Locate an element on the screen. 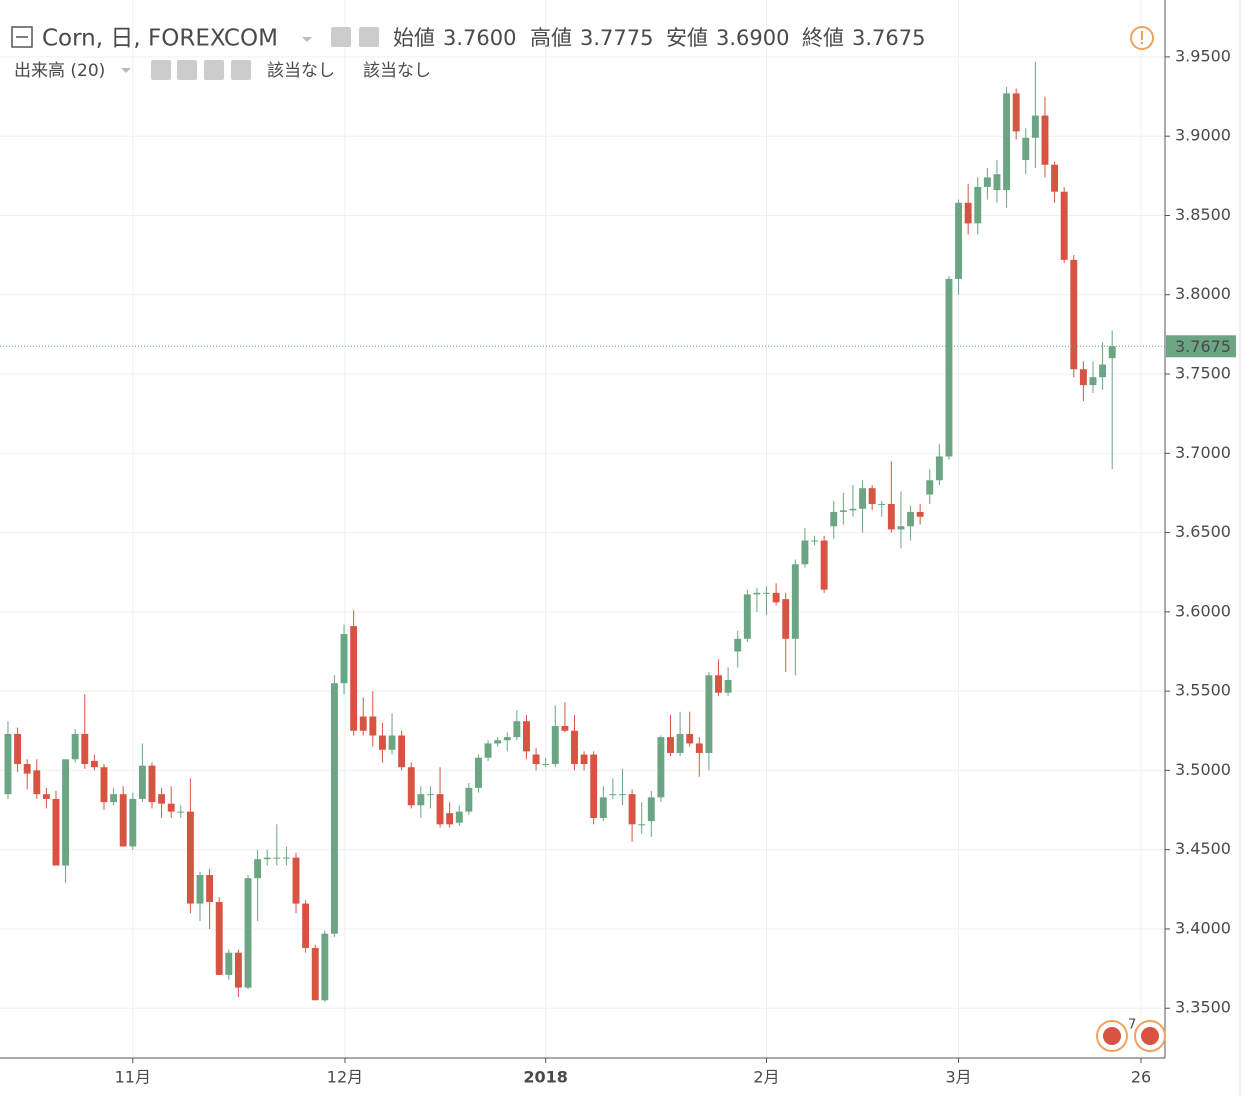 This screenshot has width=1250, height=1096. x-tick-label: 3月 is located at coordinates (958, 1077).